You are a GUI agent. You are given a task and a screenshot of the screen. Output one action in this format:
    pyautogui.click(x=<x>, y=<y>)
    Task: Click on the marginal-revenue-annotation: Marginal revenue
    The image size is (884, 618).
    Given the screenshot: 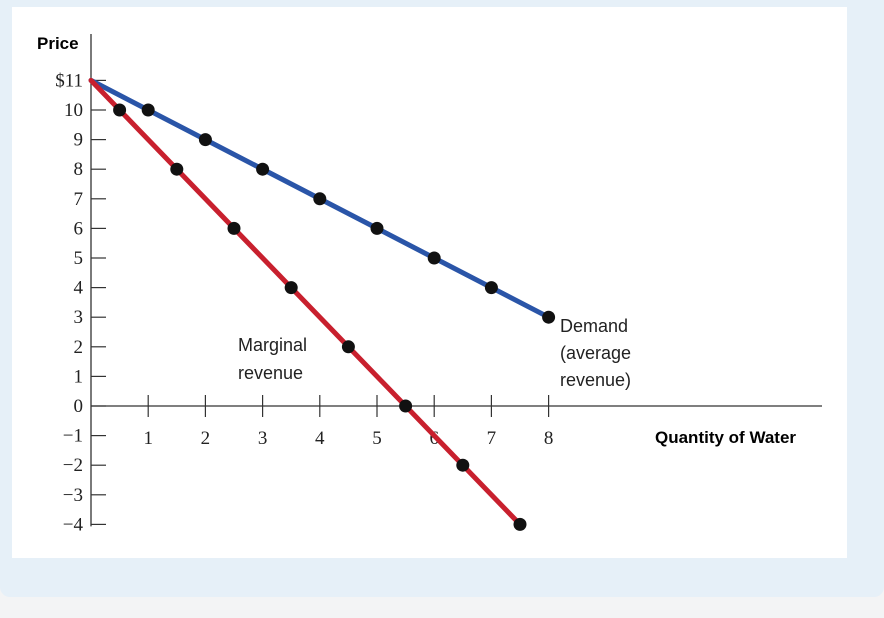 What is the action you would take?
    pyautogui.click(x=272, y=359)
    